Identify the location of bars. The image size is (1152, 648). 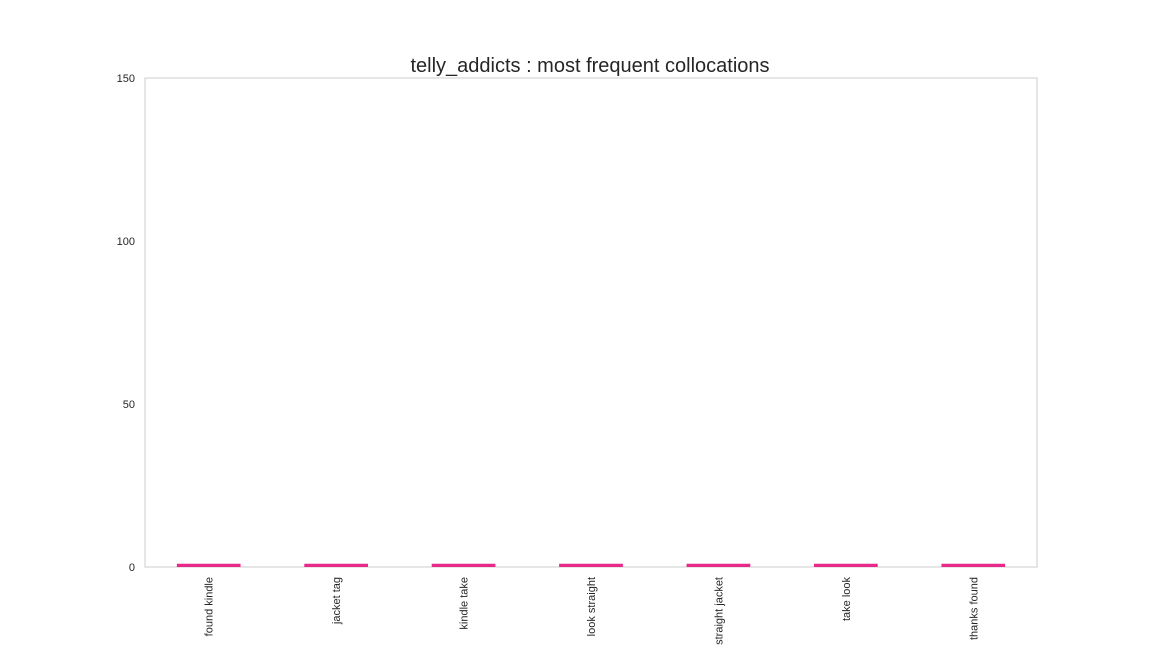
(591, 565).